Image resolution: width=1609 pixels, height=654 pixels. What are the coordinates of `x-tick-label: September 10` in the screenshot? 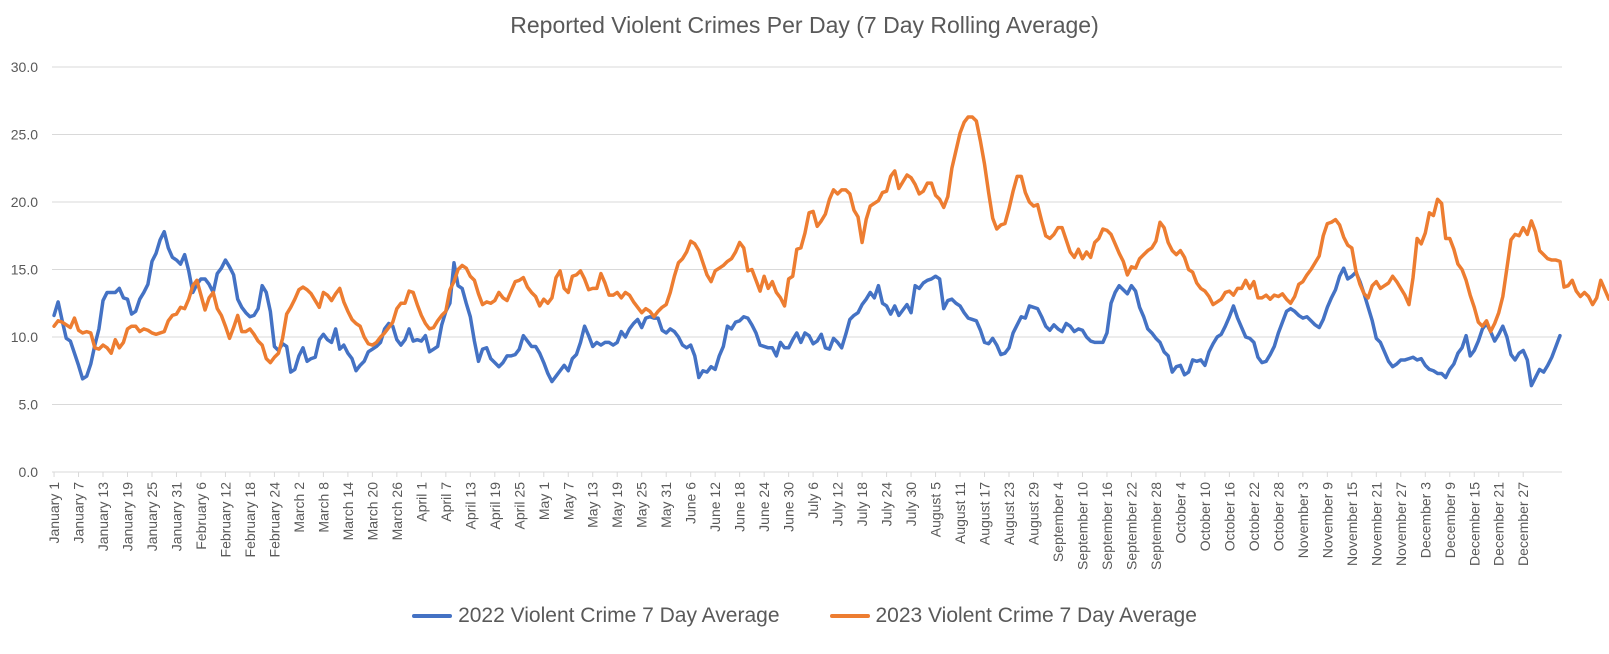 It's located at (1082, 526).